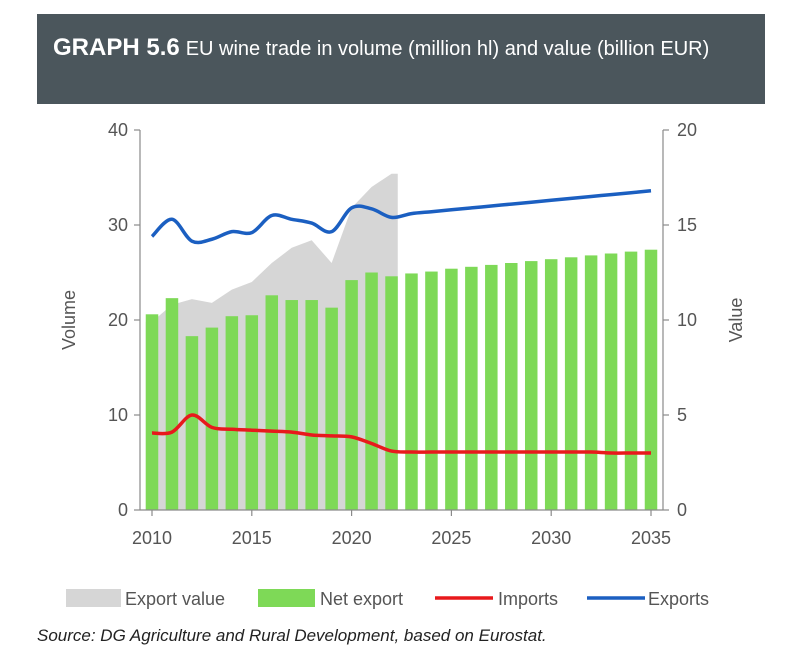 The height and width of the screenshot is (670, 800). Describe the element at coordinates (687, 130) in the screenshot. I see `y2-tick-label: 20` at that location.